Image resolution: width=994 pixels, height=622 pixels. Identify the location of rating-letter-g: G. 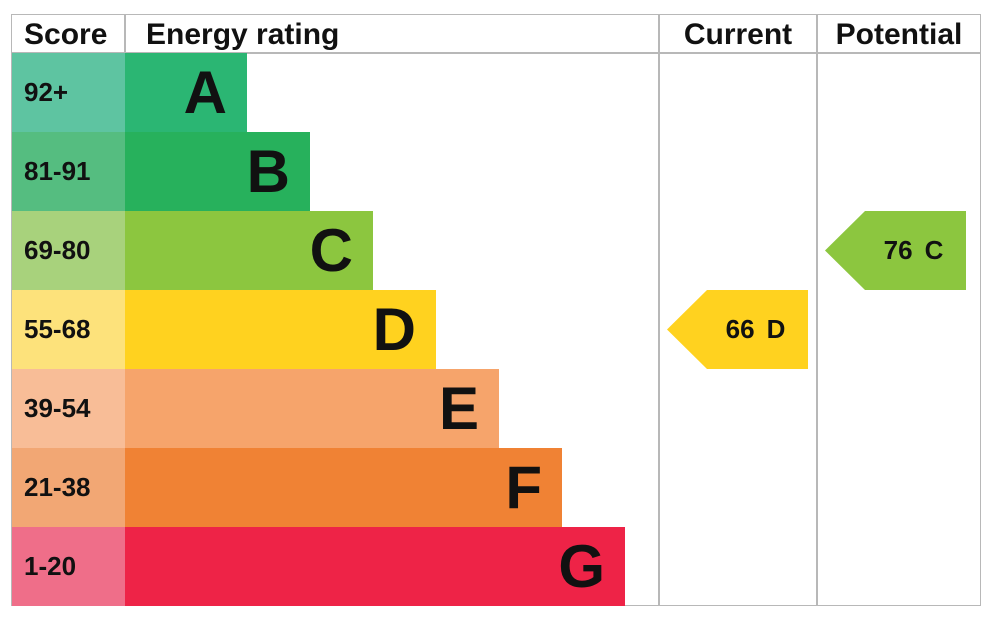
(581, 566).